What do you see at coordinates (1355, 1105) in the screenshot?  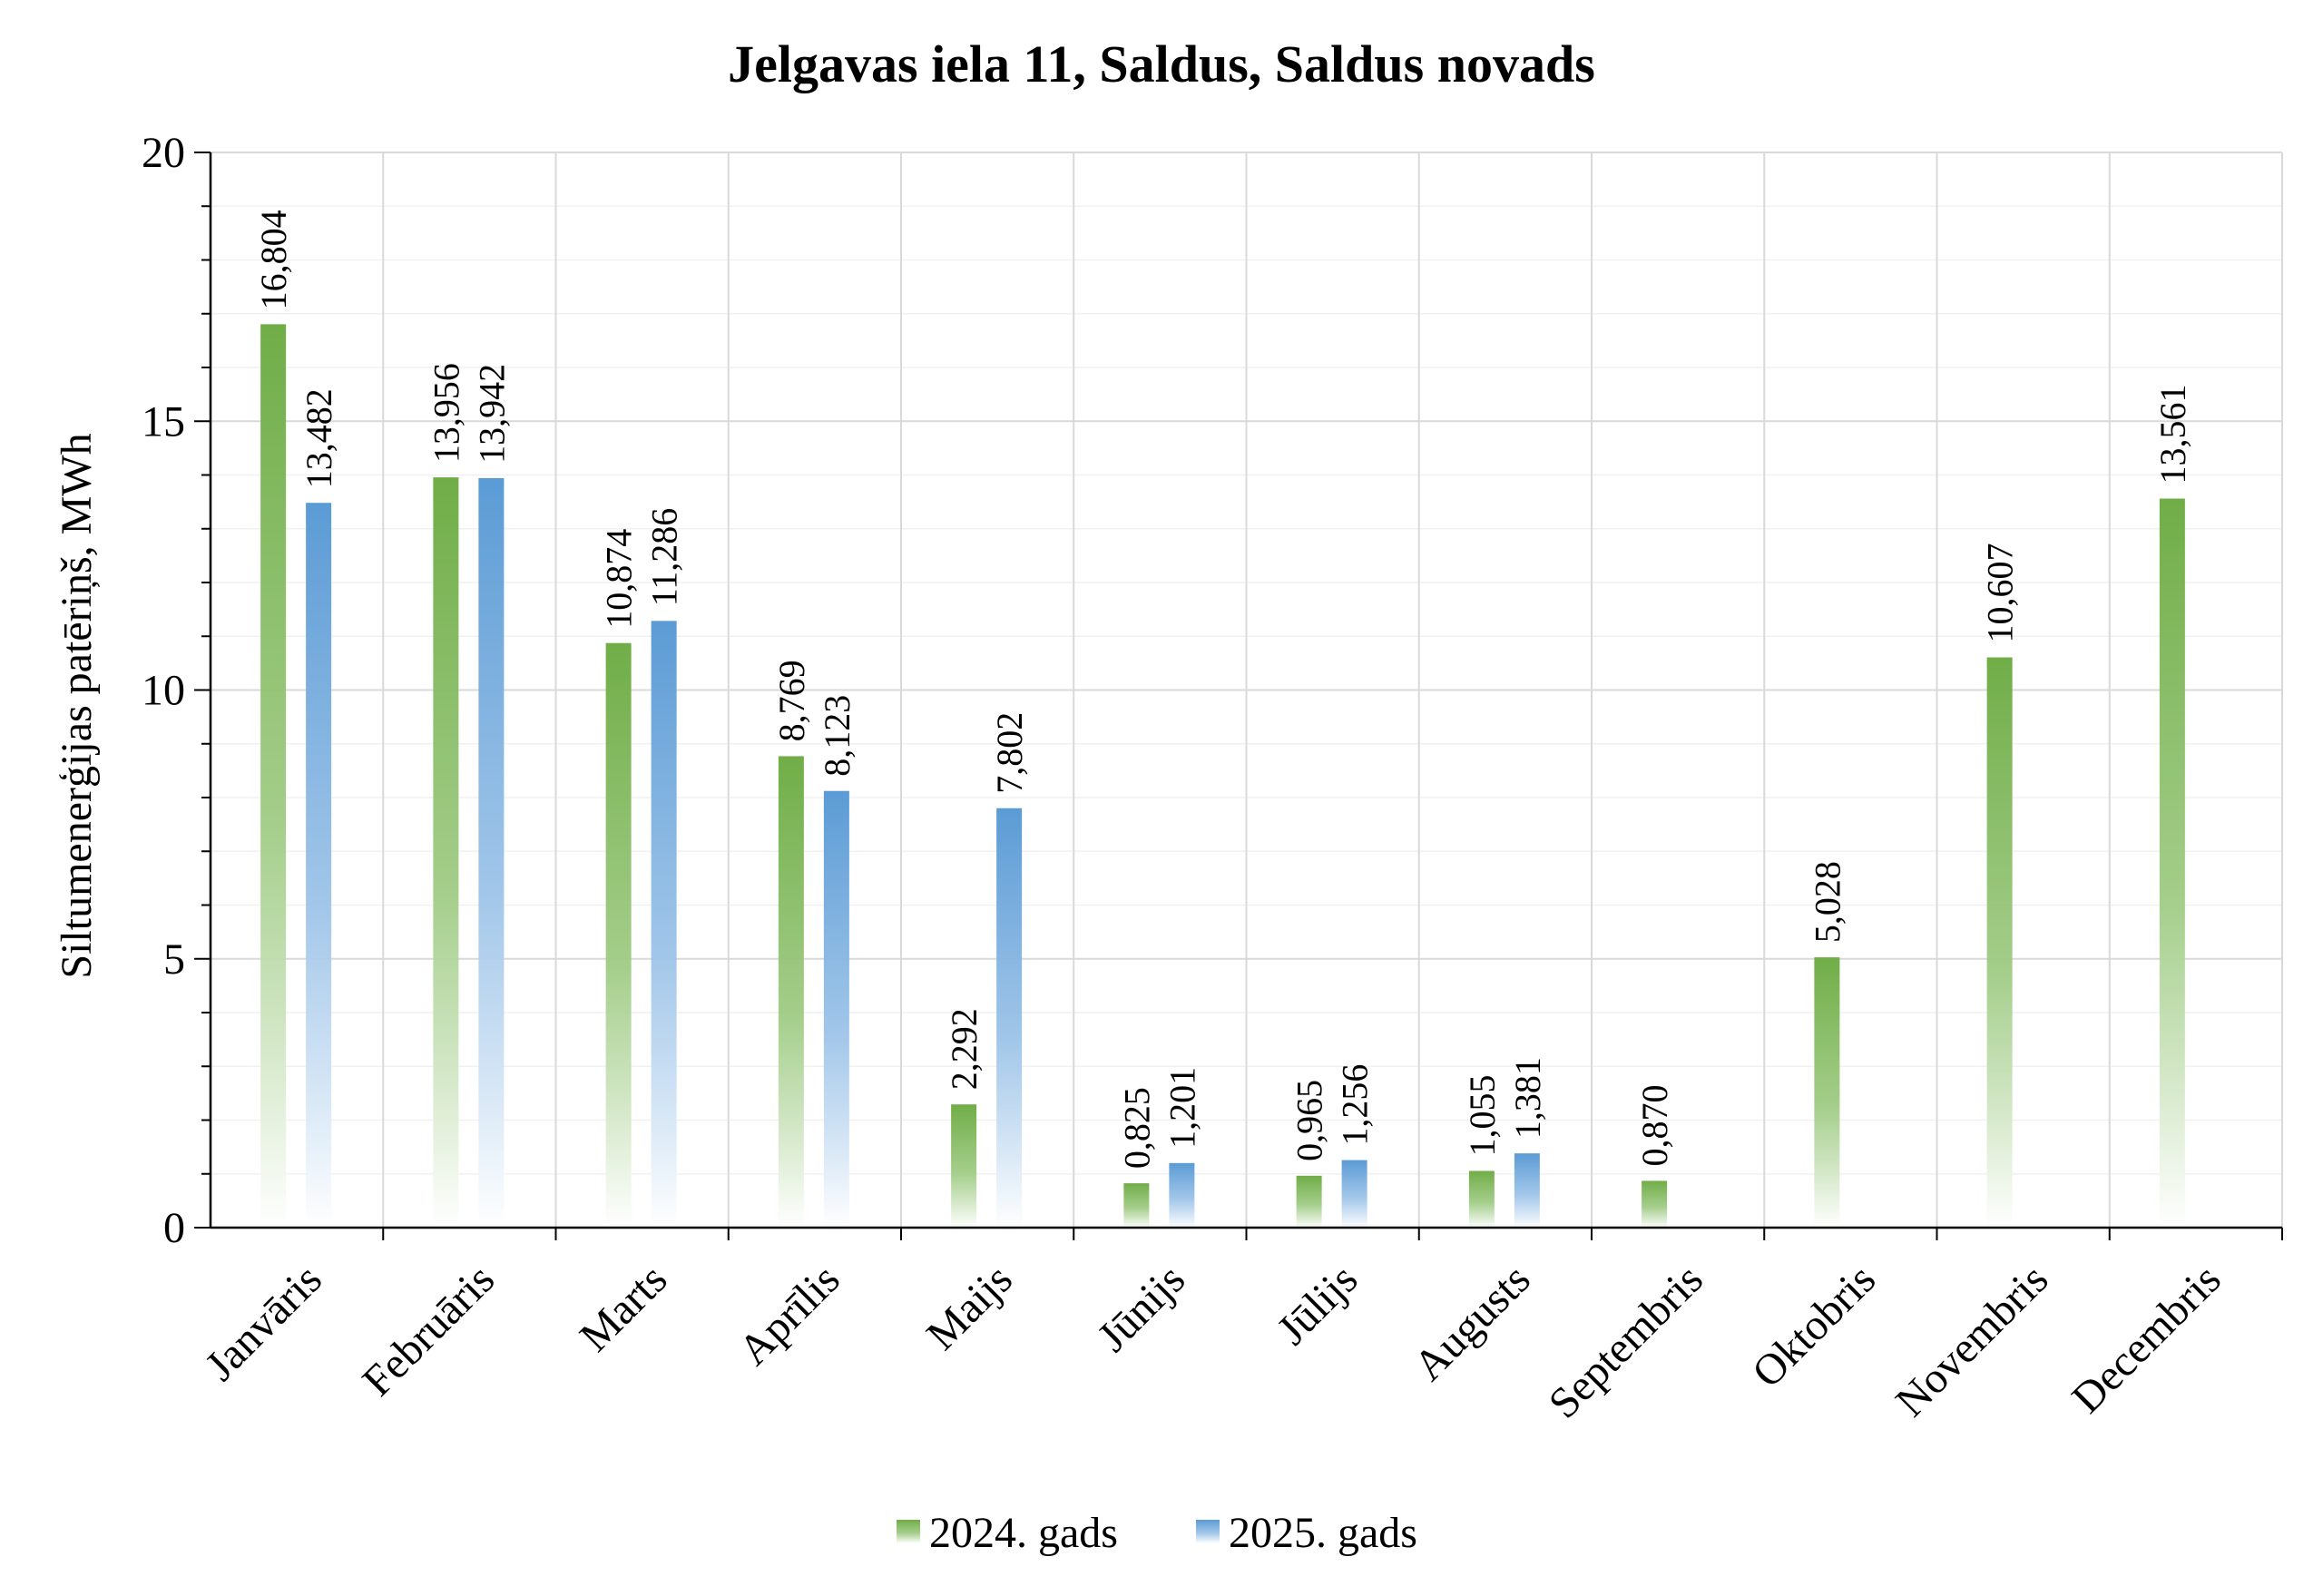 I see `data-label-2025: 1,256` at bounding box center [1355, 1105].